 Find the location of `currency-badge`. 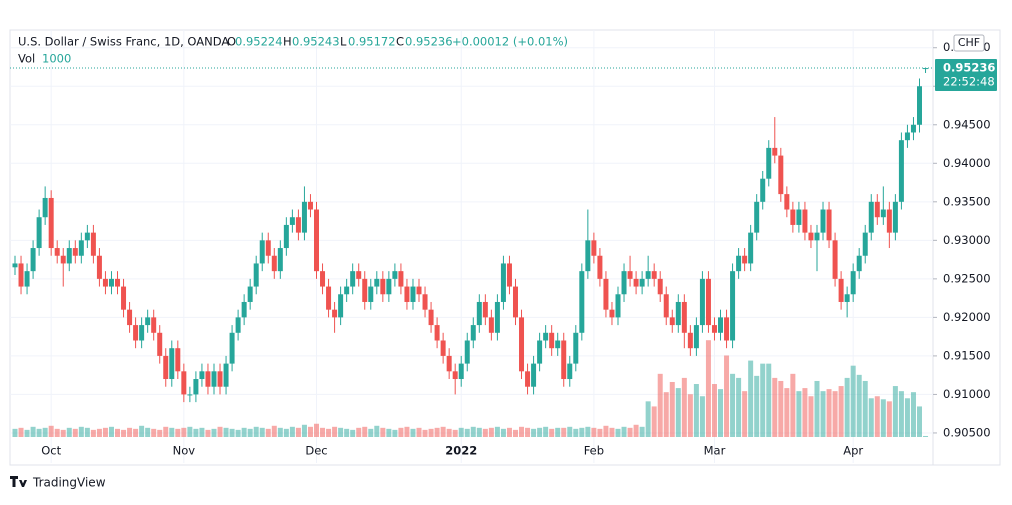

currency-badge is located at coordinates (969, 43).